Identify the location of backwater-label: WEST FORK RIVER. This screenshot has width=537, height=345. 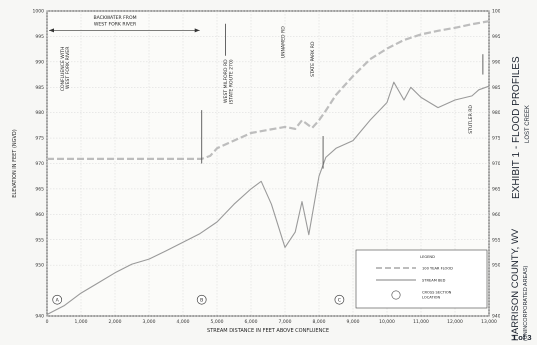
(115, 25).